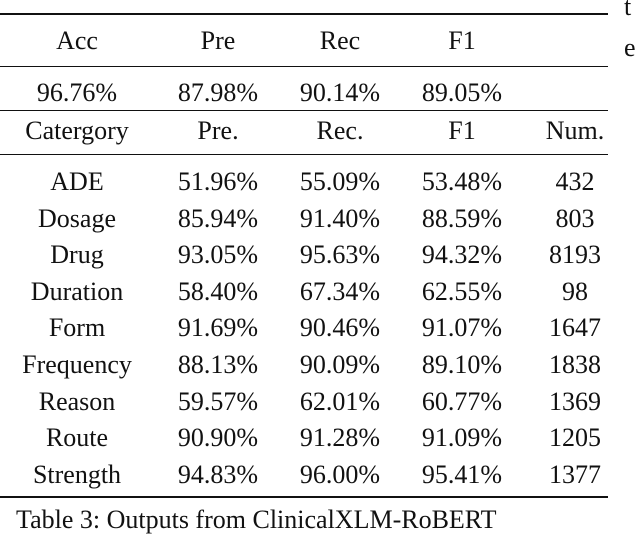  What do you see at coordinates (77, 40) in the screenshot?
I see `column-header: Acc` at bounding box center [77, 40].